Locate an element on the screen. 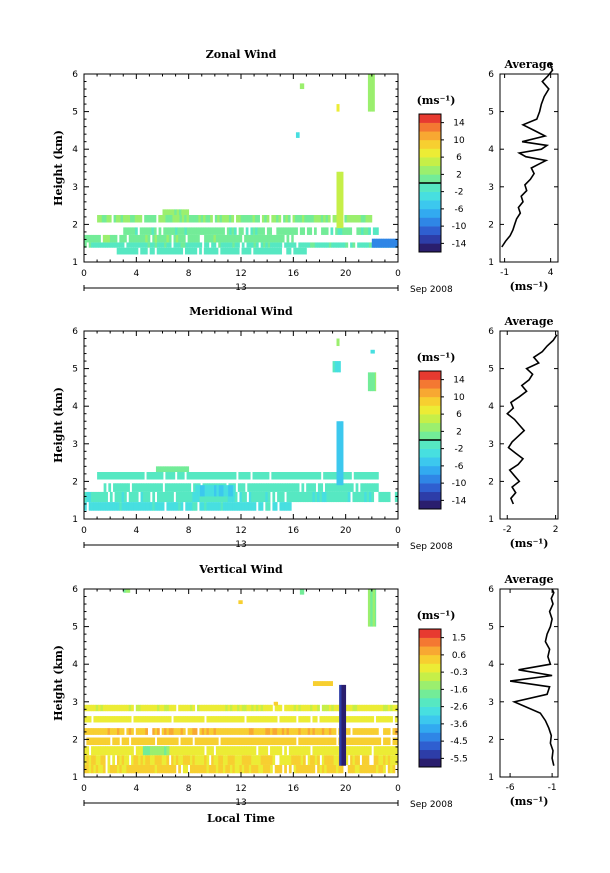 The width and height of the screenshot is (610, 873). data-cells is located at coordinates (241, 164).